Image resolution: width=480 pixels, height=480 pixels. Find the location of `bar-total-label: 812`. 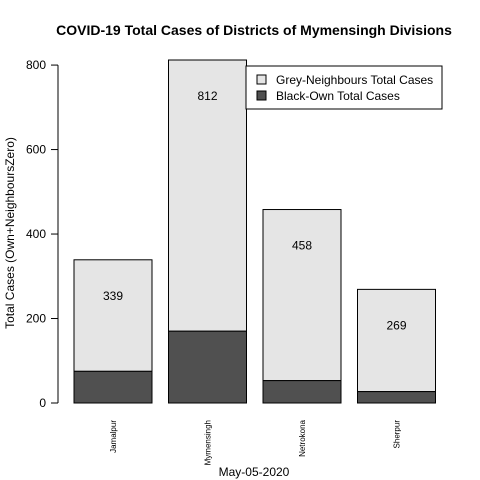

bar-total-label: 812 is located at coordinates (207, 96).